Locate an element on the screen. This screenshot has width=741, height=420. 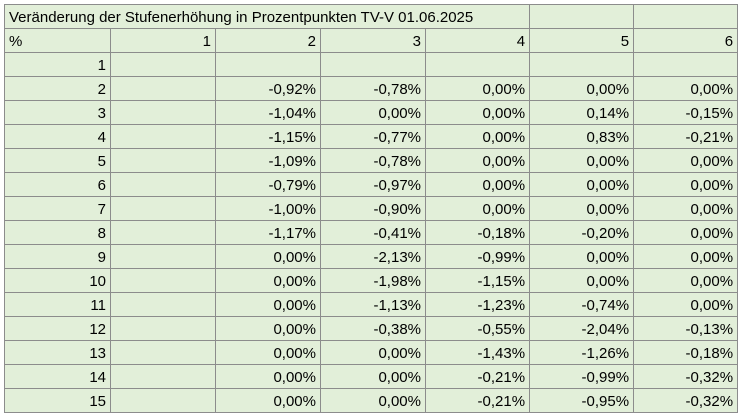
table-cell: -0,77% is located at coordinates (373, 136).